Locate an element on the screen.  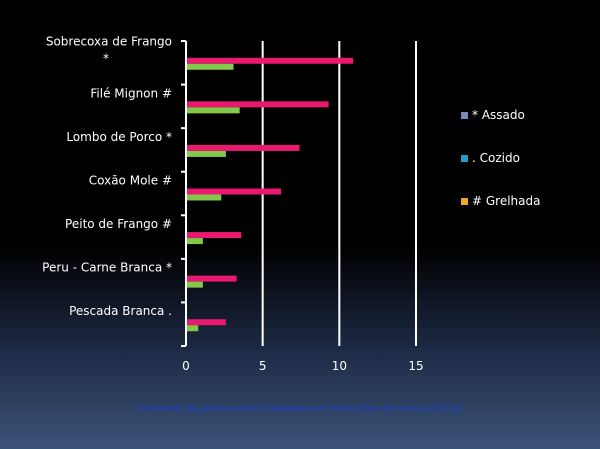
x-tick-labels: 0 5 10 15 is located at coordinates (302, 366).